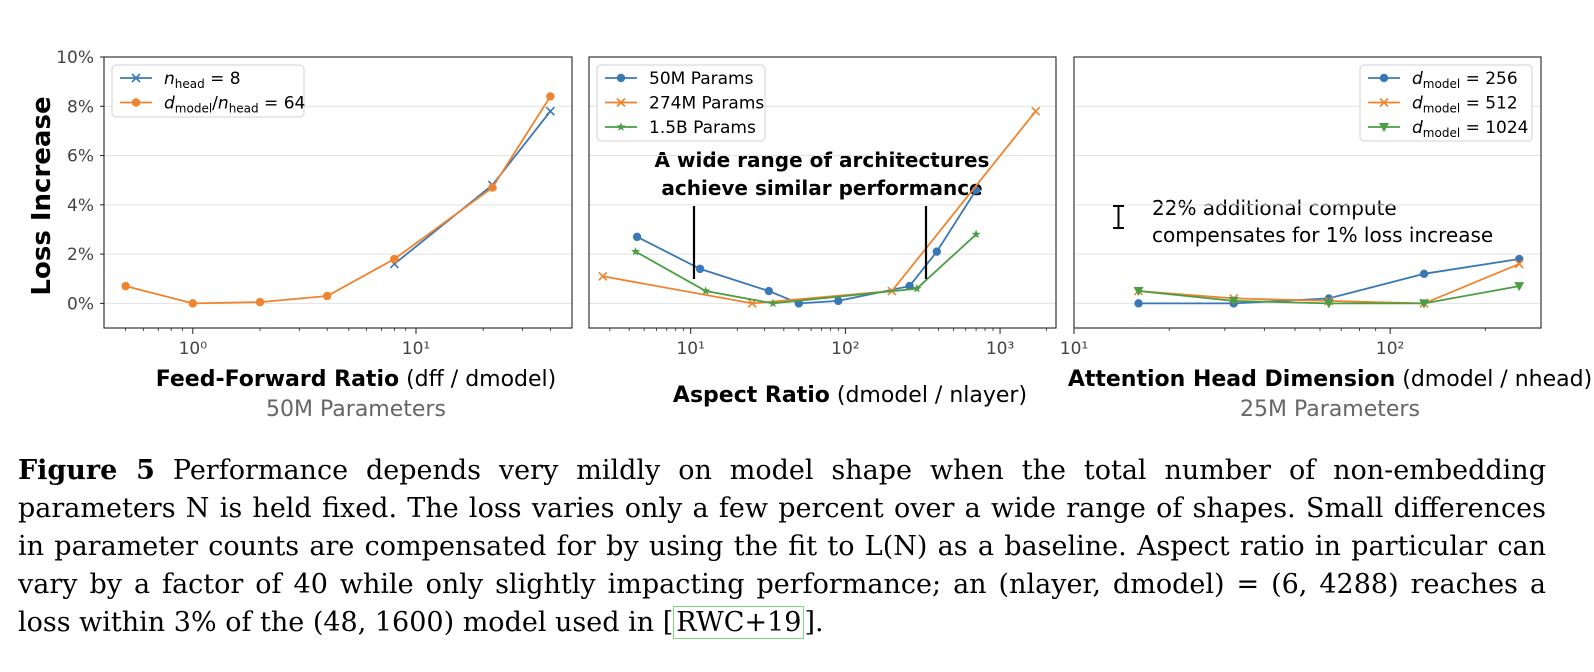 The height and width of the screenshot is (672, 1594). Describe the element at coordinates (702, 128) in the screenshot. I see `legend-label: 1.5B Params` at that location.